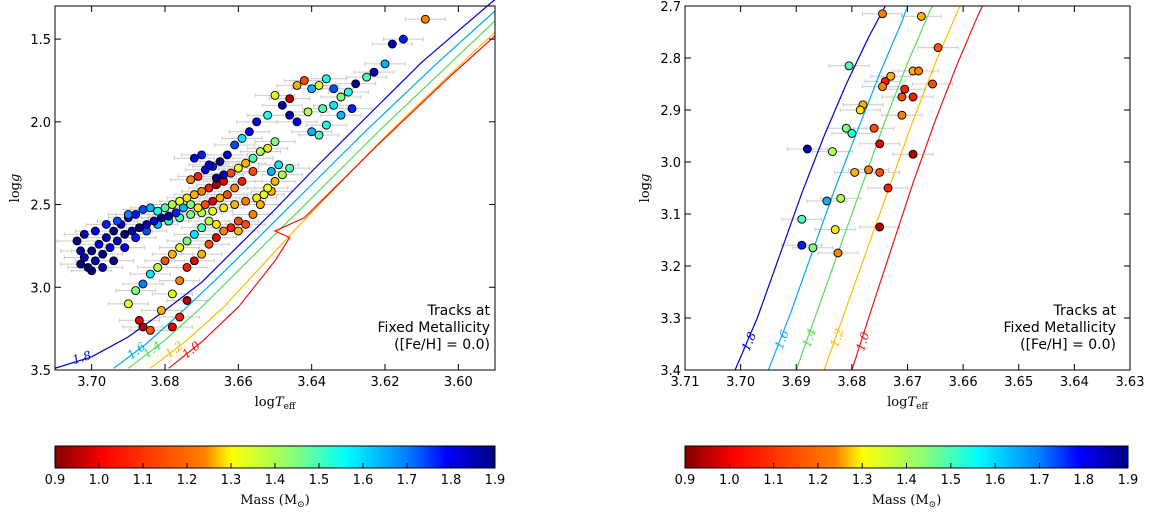 The height and width of the screenshot is (516, 1150). Describe the element at coordinates (670, 163) in the screenshot. I see `y-tick-label: 3.0` at that location.